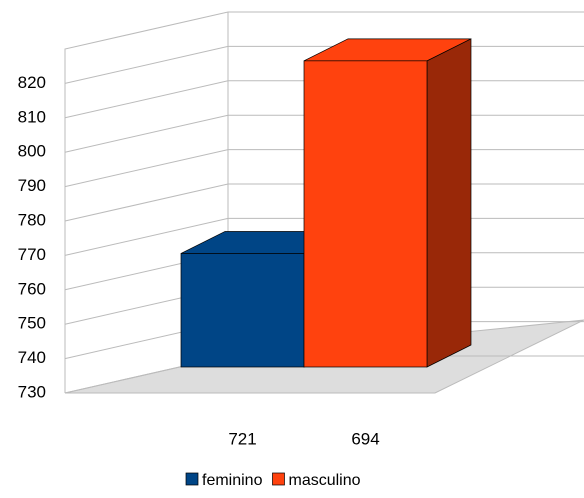 Image resolution: width=584 pixels, height=498 pixels. I want to click on y-tick-label: 800, so click(32, 151).